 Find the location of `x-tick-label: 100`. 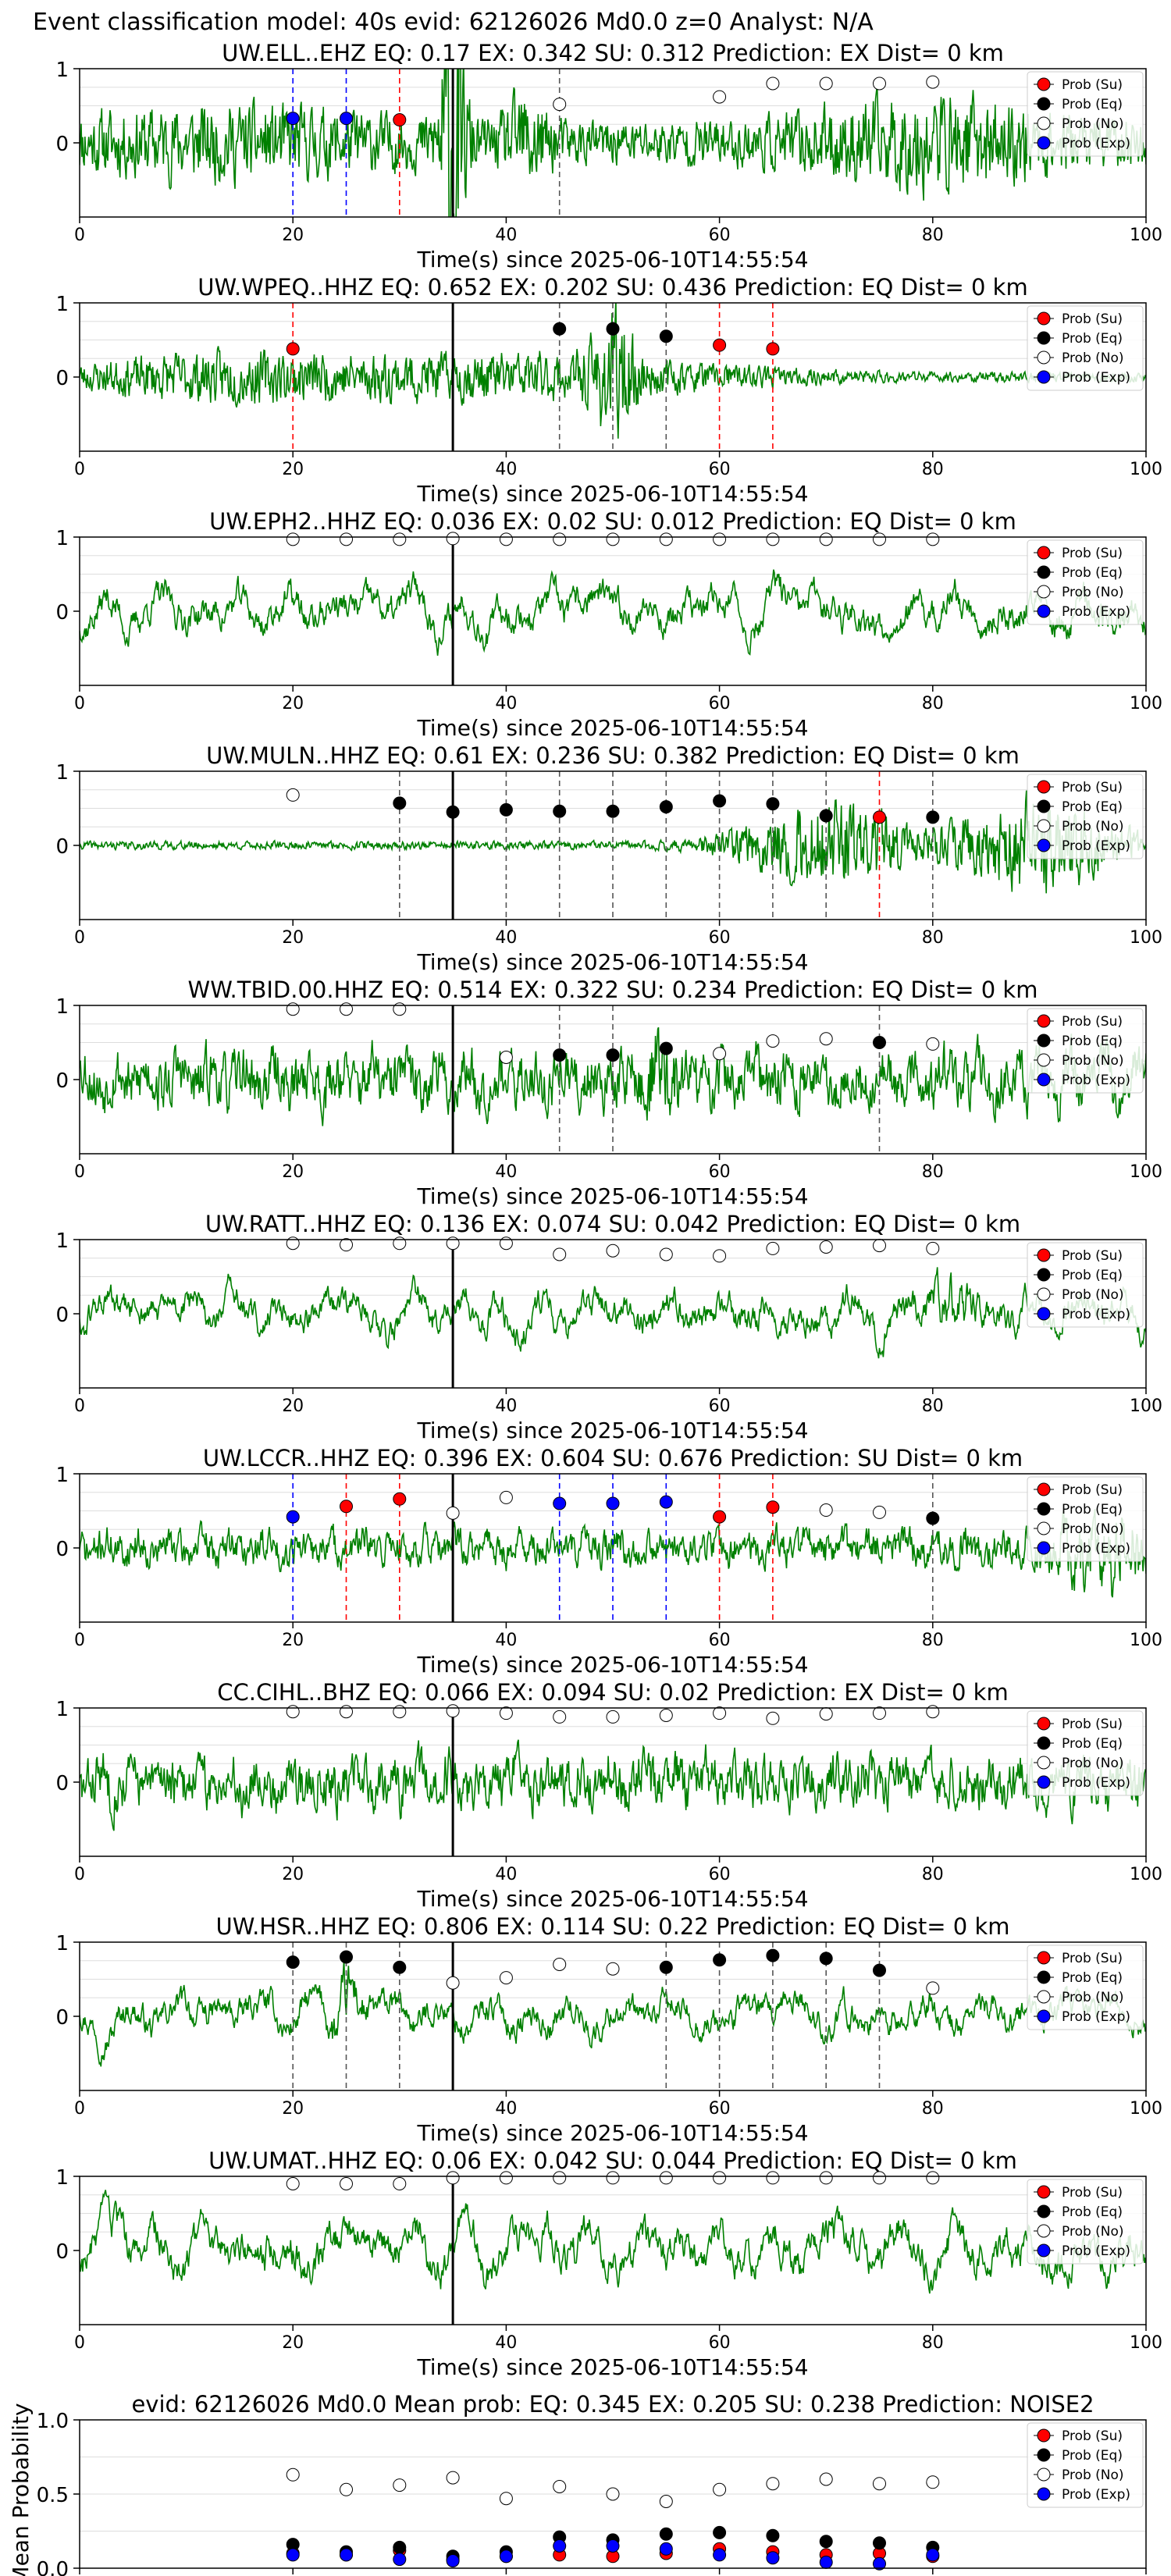

x-tick-label: 100 is located at coordinates (1146, 938).